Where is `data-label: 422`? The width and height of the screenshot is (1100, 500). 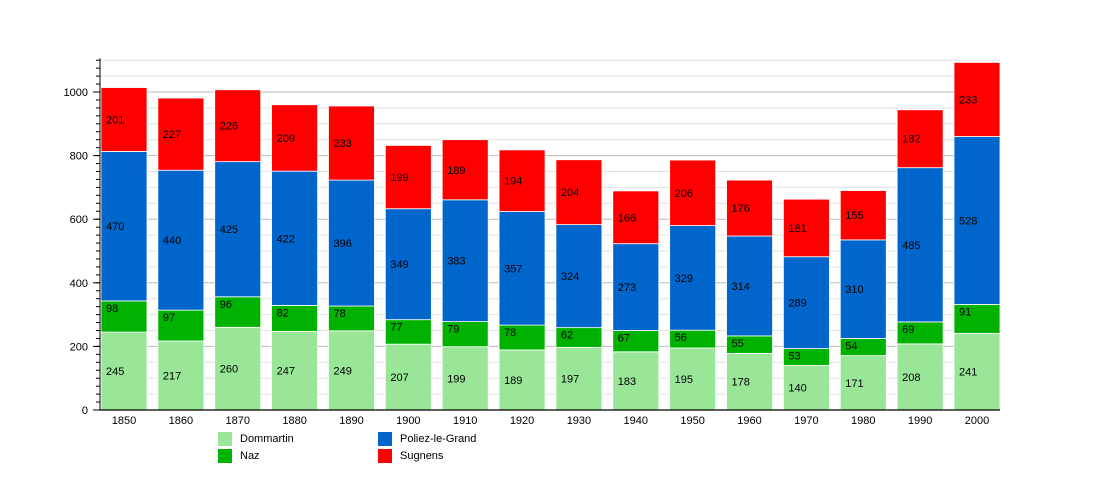
data-label: 422 is located at coordinates (286, 239).